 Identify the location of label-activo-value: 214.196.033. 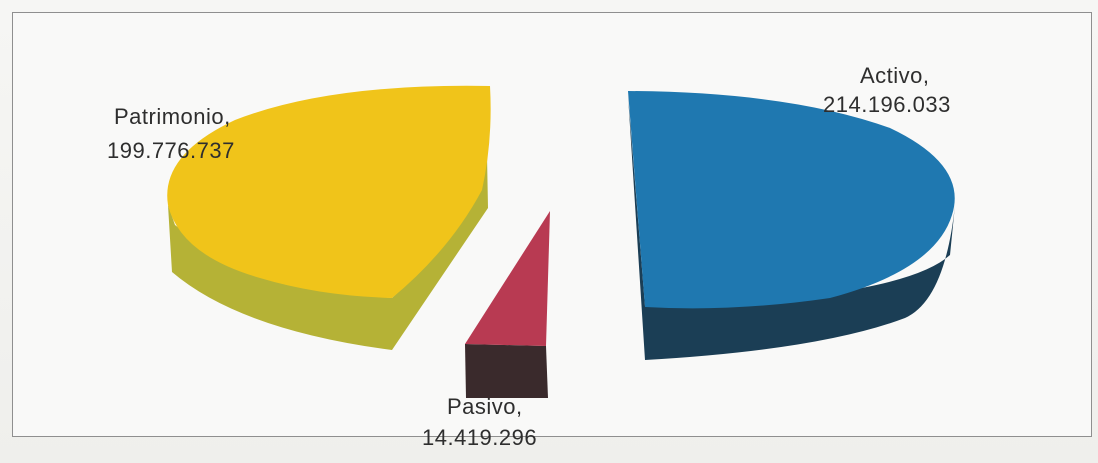
(887, 104).